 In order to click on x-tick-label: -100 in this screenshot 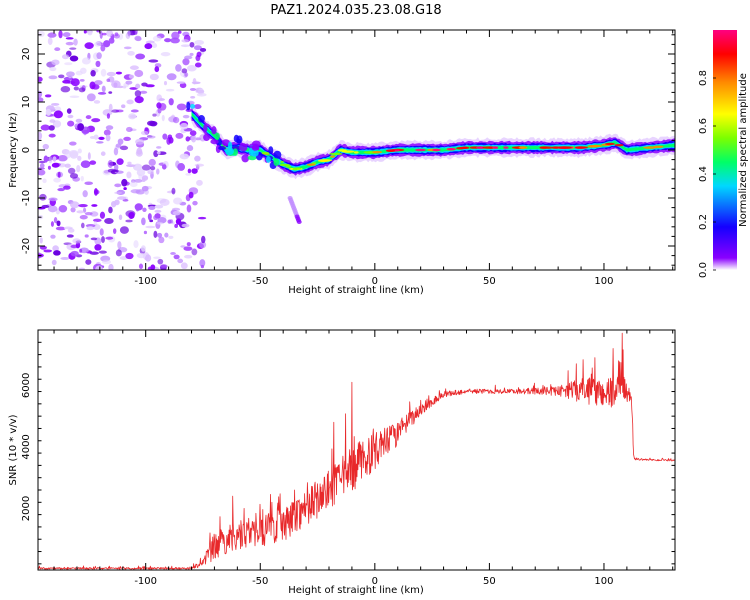, I will do `click(145, 281)`.